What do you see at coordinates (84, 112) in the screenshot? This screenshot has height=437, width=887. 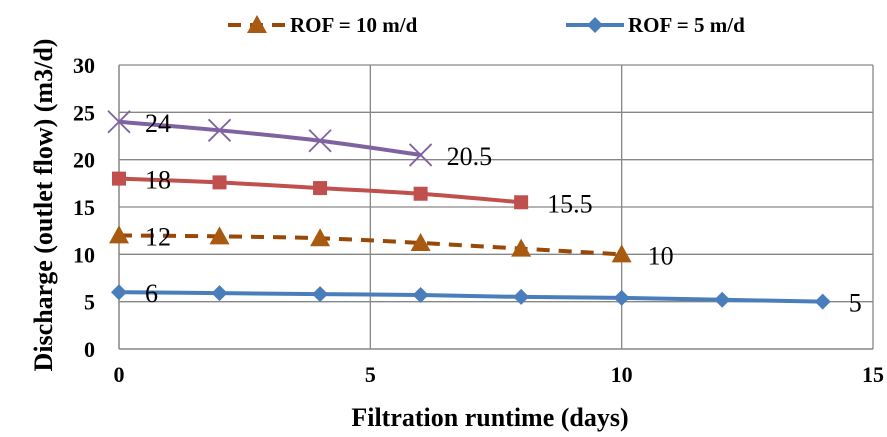 I see `y-tick-label: 25` at bounding box center [84, 112].